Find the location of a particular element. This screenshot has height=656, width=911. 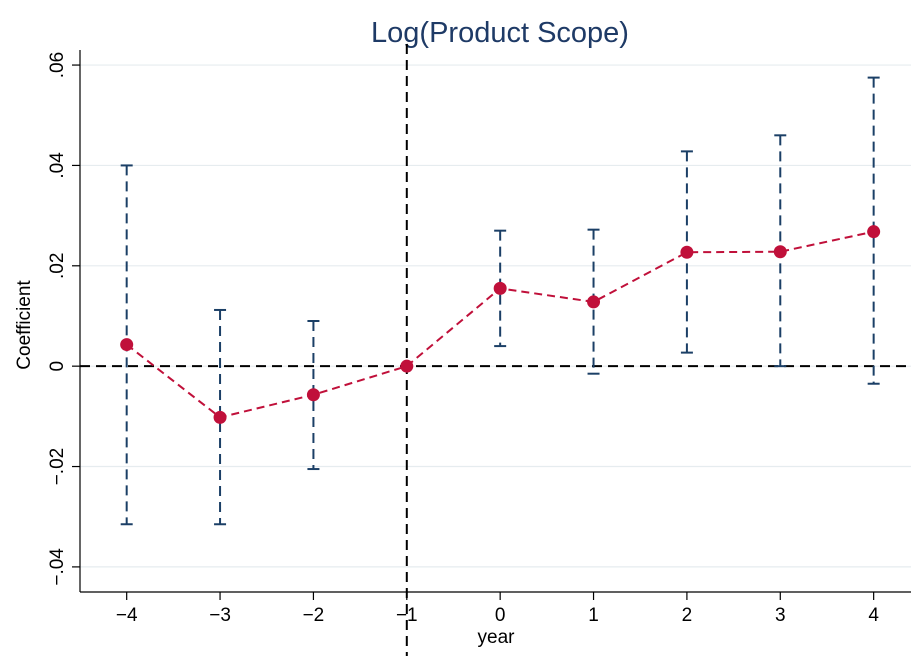

x-tick-label: 4 is located at coordinates (873, 615).